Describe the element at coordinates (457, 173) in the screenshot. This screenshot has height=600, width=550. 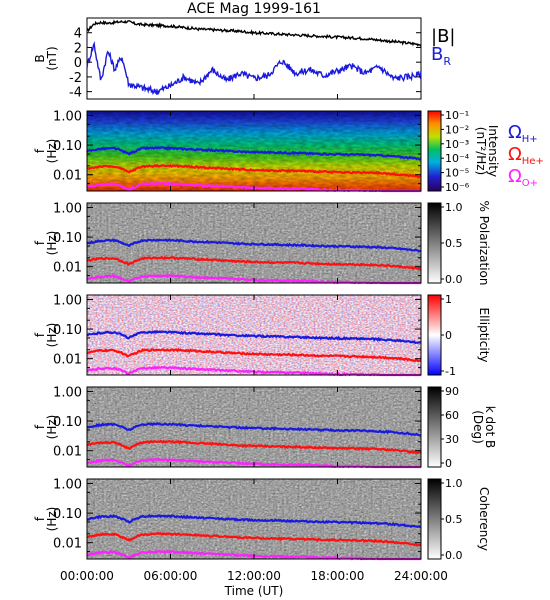
I see `colorbar-tick-label: 10⁻⁵` at that location.